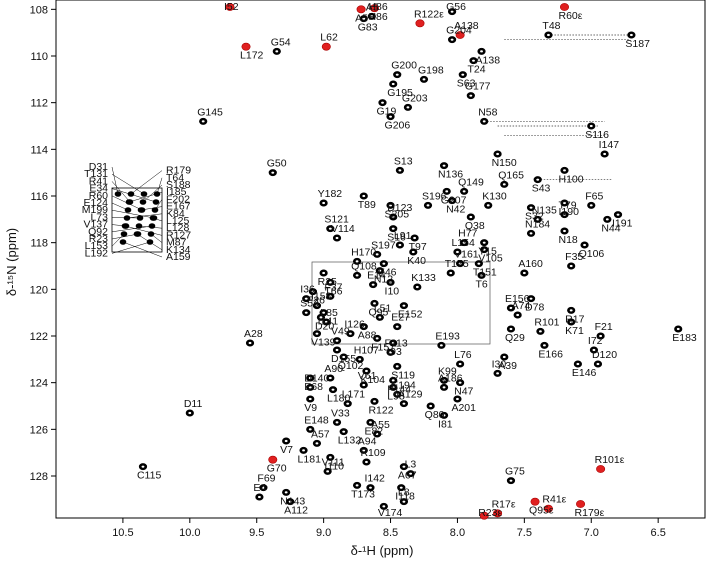 The width and height of the screenshot is (709, 562). I want to click on x-tick-label: 8.0, so click(457, 533).